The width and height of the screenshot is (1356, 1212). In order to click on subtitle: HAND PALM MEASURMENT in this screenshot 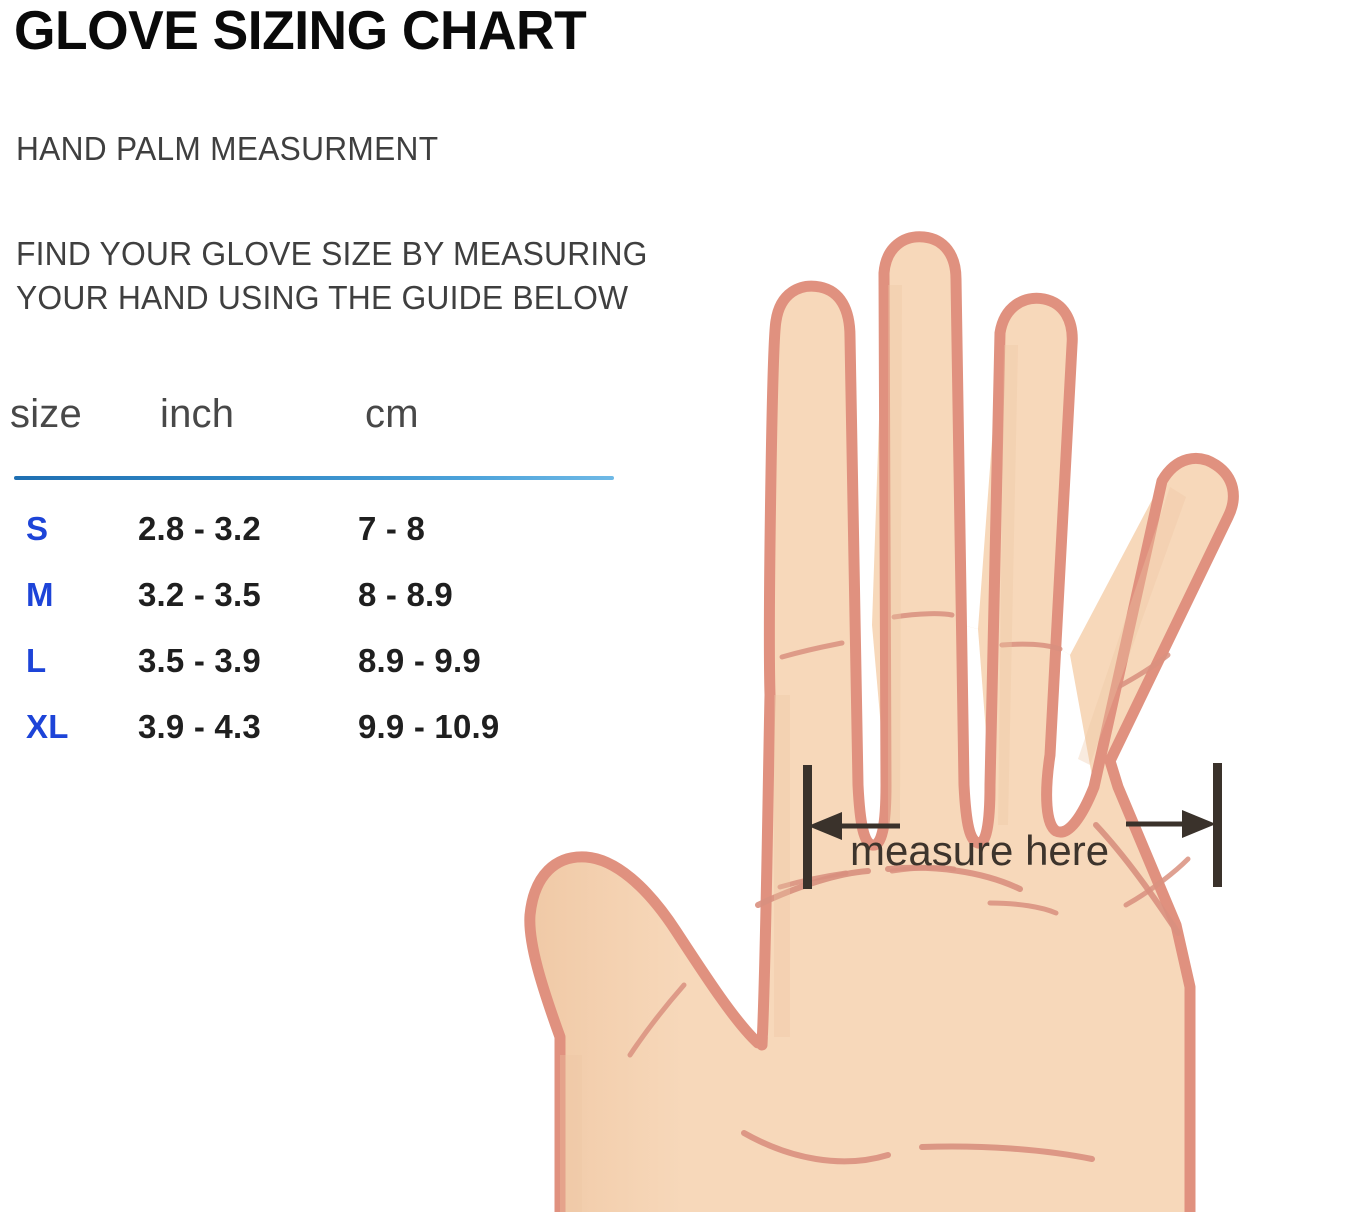, I will do `click(227, 148)`.